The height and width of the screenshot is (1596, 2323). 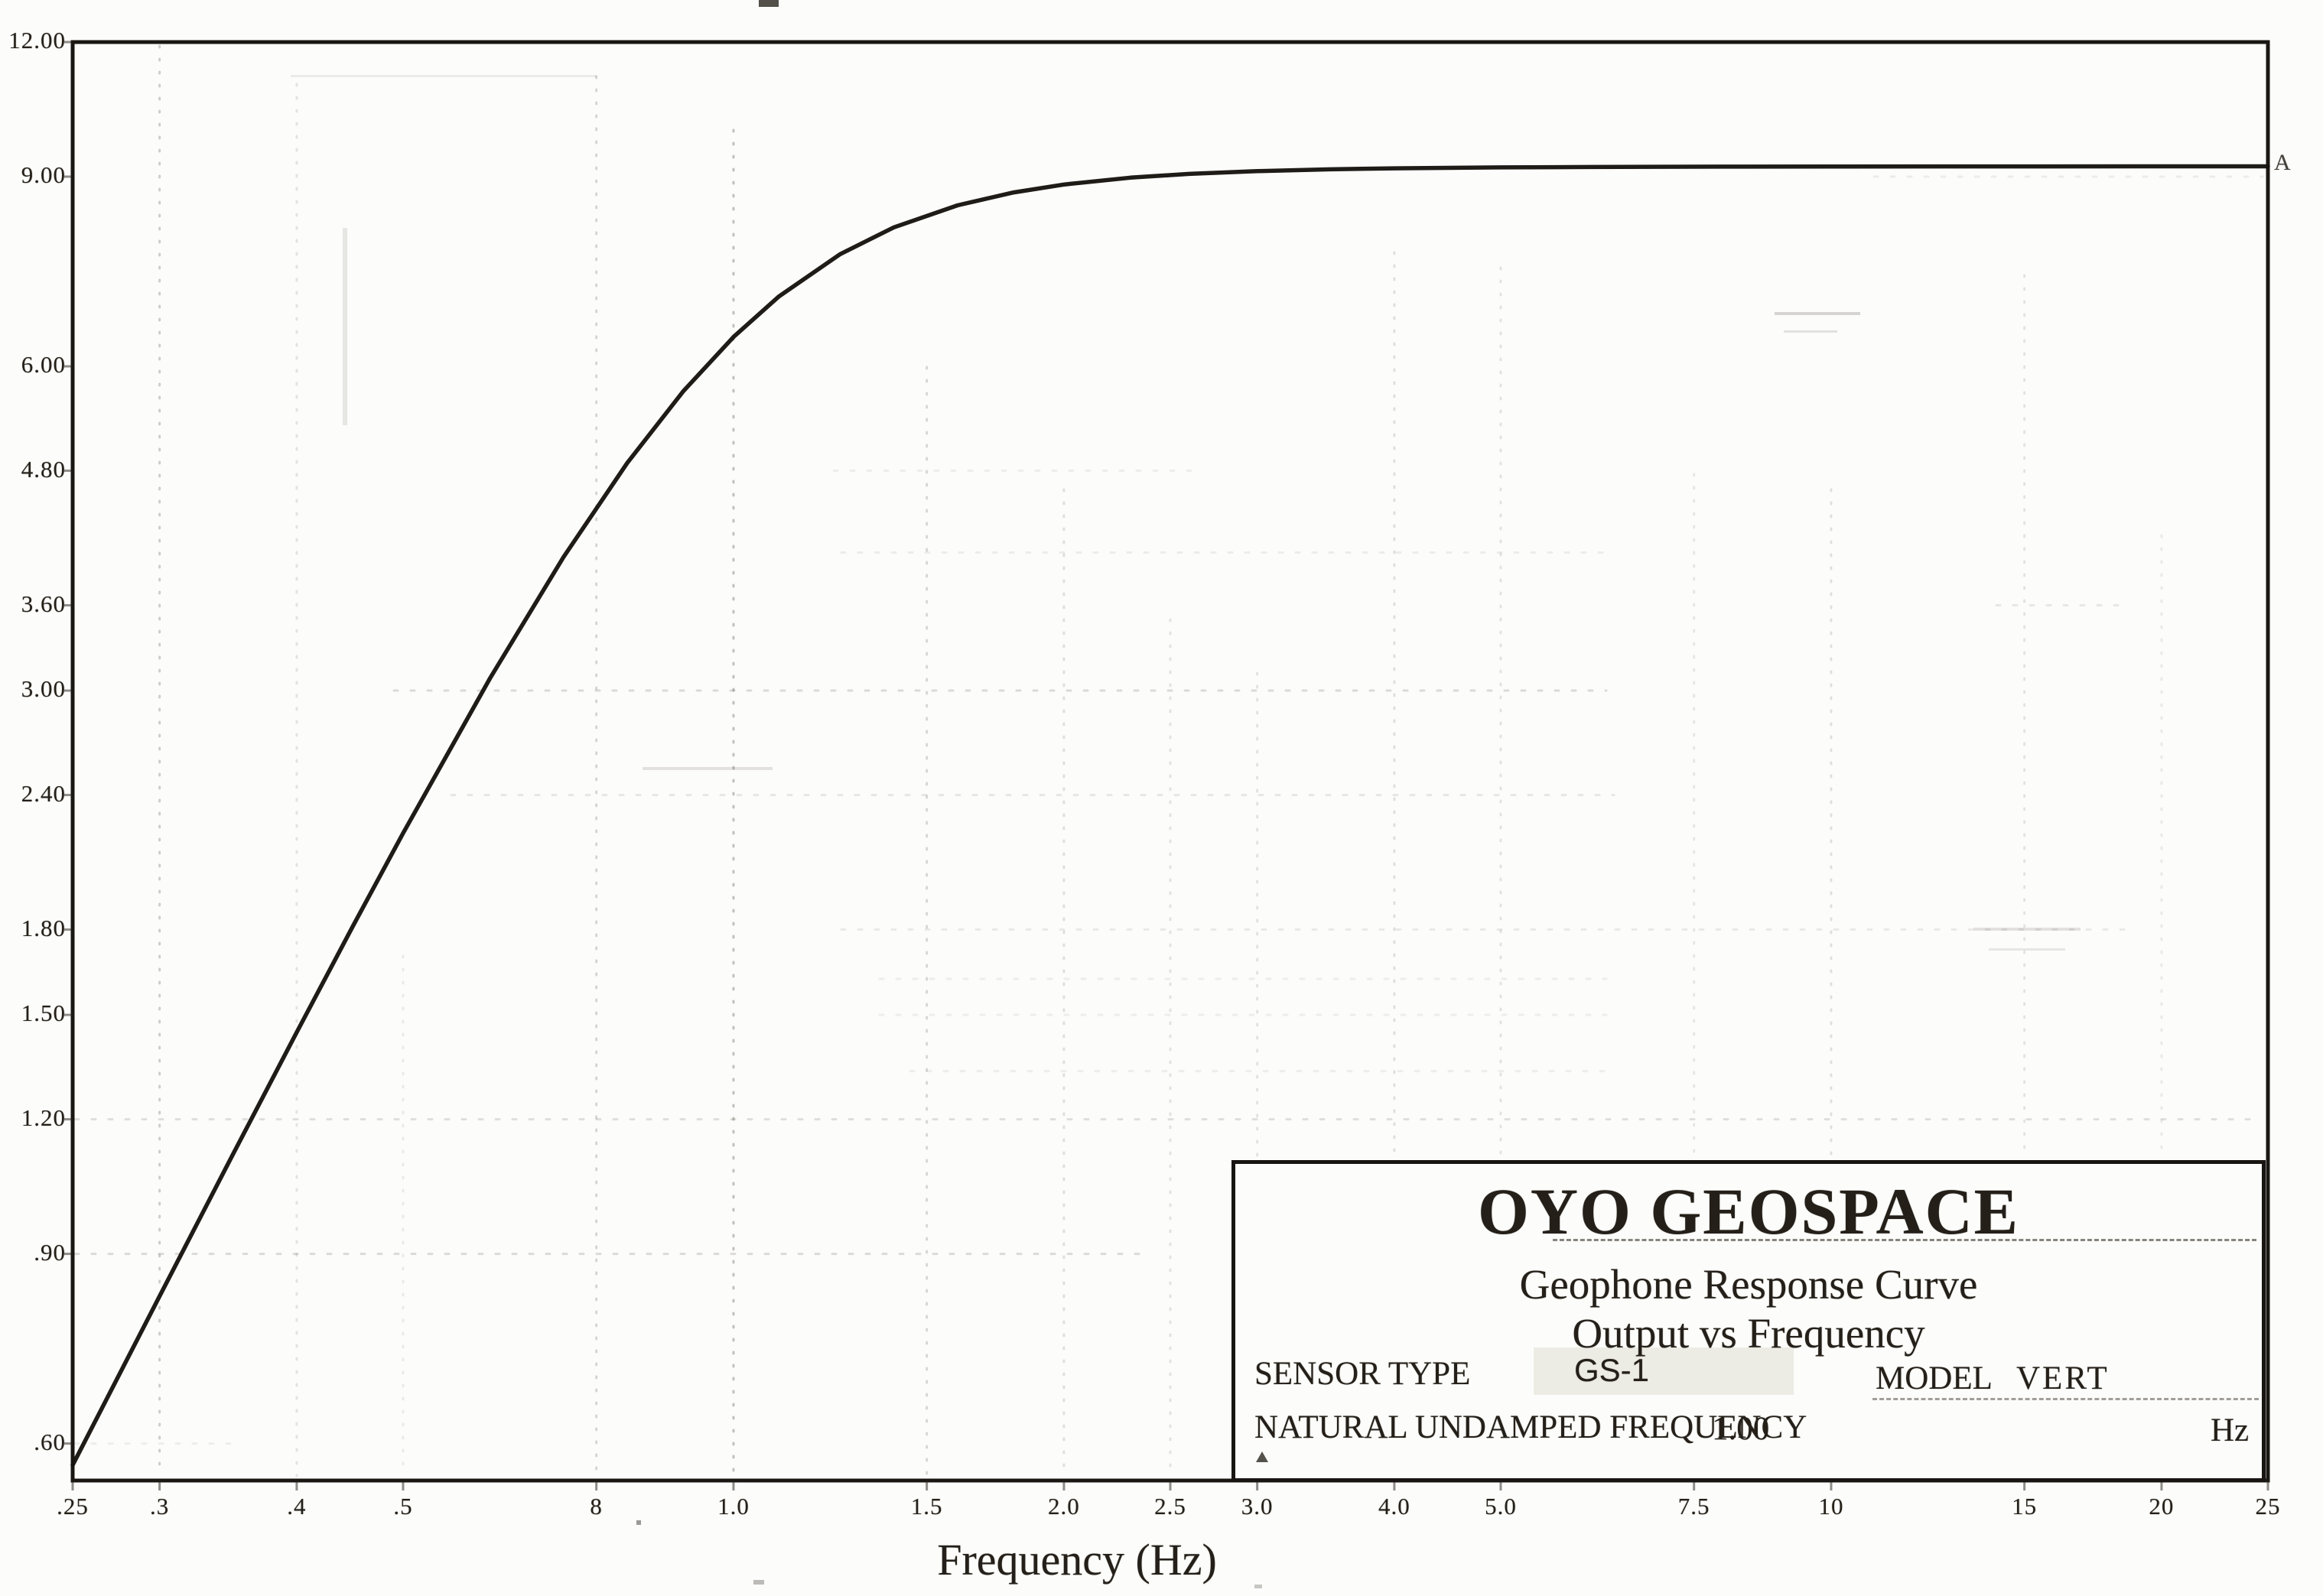 What do you see at coordinates (297, 1506) in the screenshot?
I see `x-tick-label: .4` at bounding box center [297, 1506].